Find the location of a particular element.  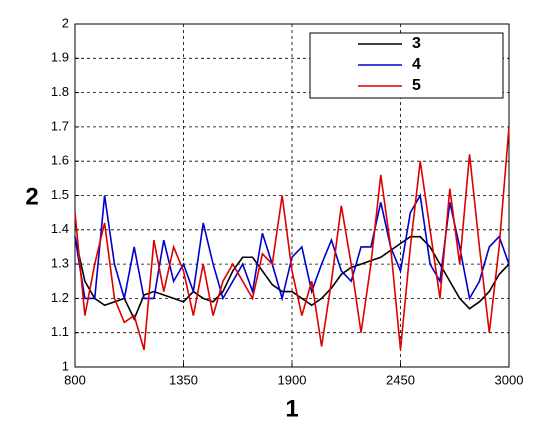

y-tick-label: 1.8 is located at coordinates (60, 91).